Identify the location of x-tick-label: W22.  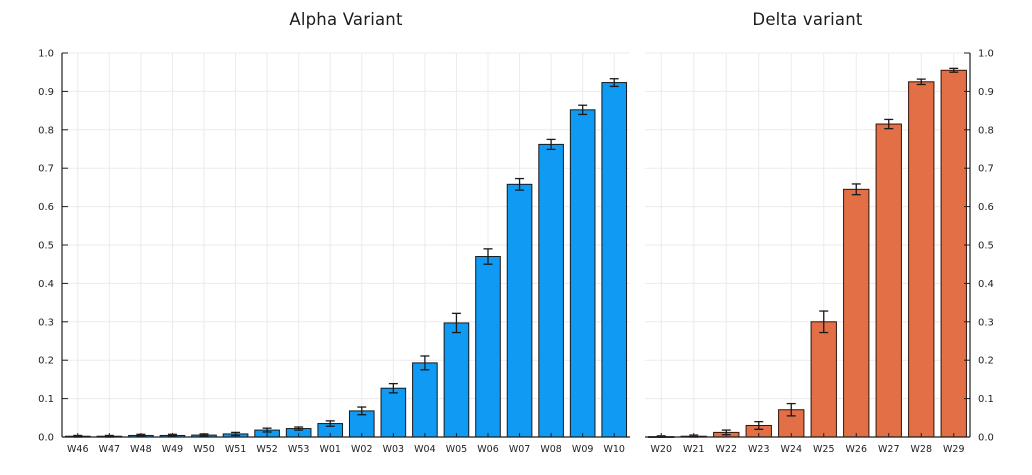
(726, 449).